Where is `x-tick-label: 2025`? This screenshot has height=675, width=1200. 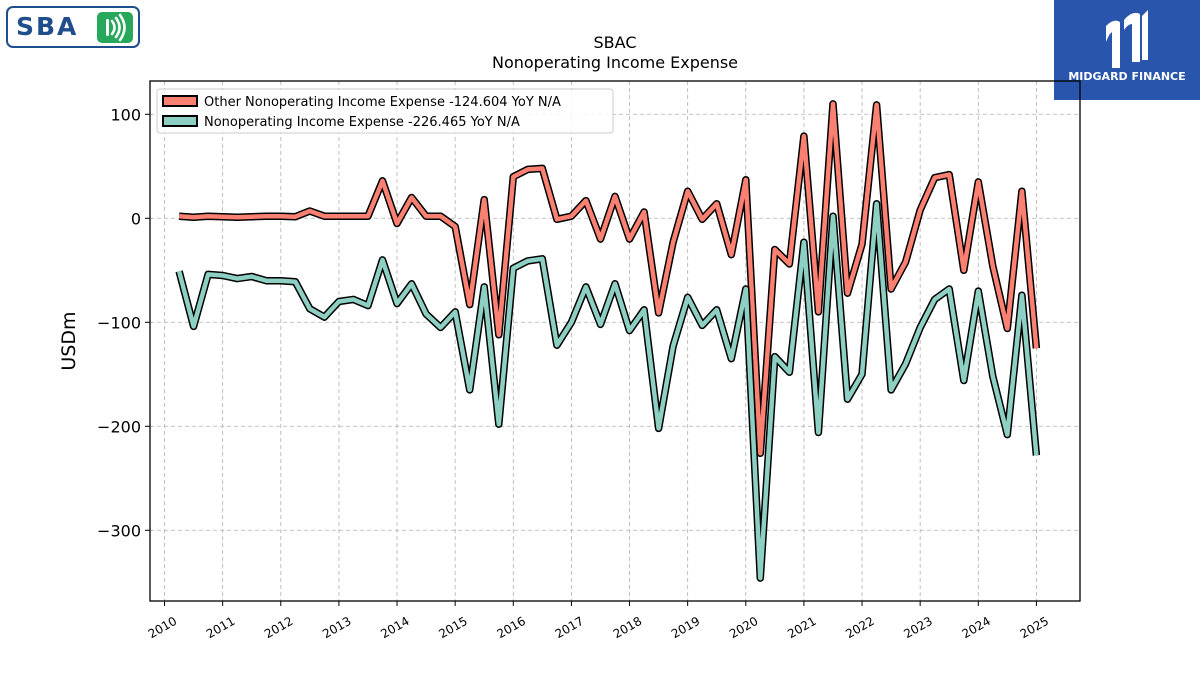 x-tick-label: 2025 is located at coordinates (1034, 627).